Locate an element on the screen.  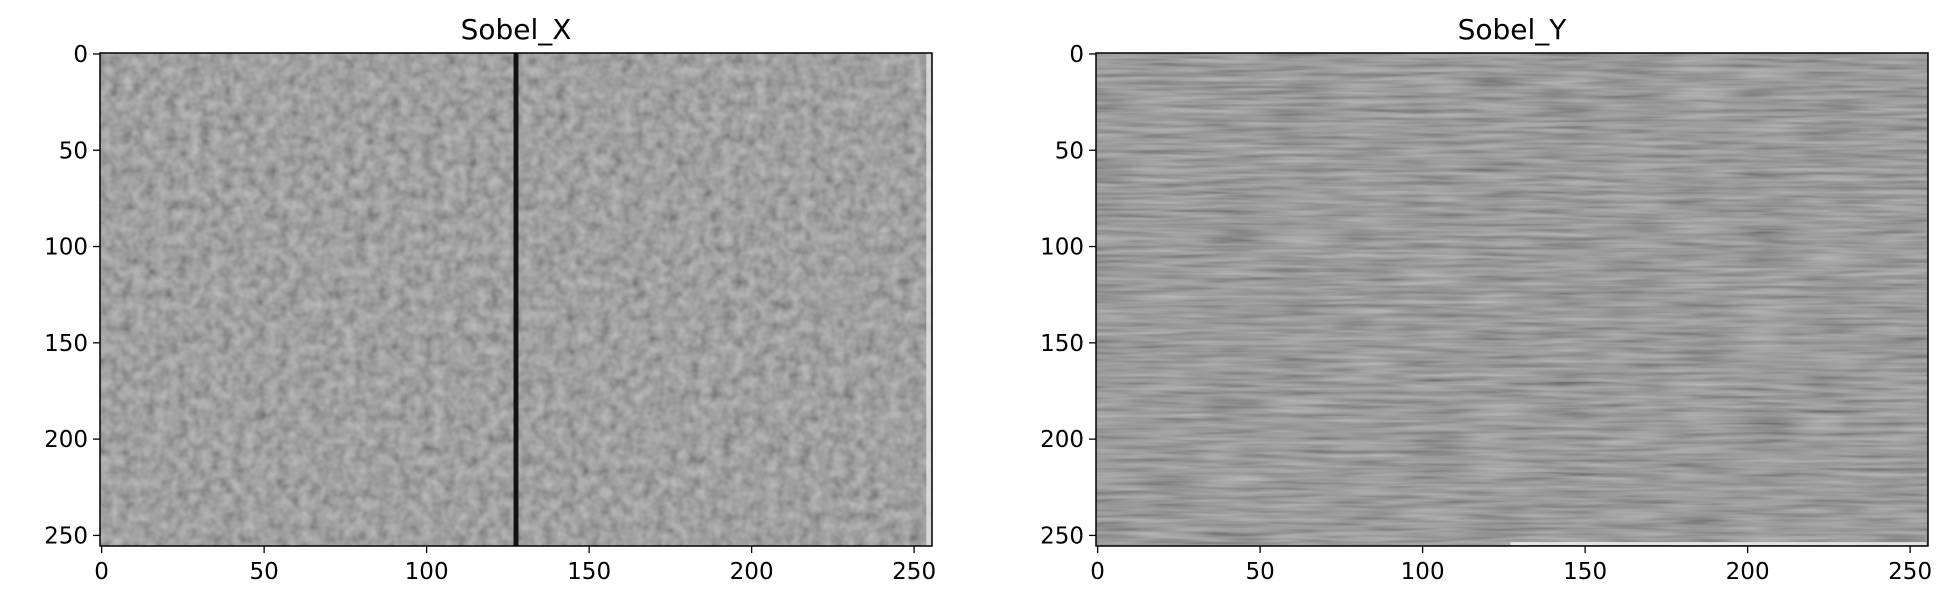
panel-title: Sobel_X is located at coordinates (516, 29).